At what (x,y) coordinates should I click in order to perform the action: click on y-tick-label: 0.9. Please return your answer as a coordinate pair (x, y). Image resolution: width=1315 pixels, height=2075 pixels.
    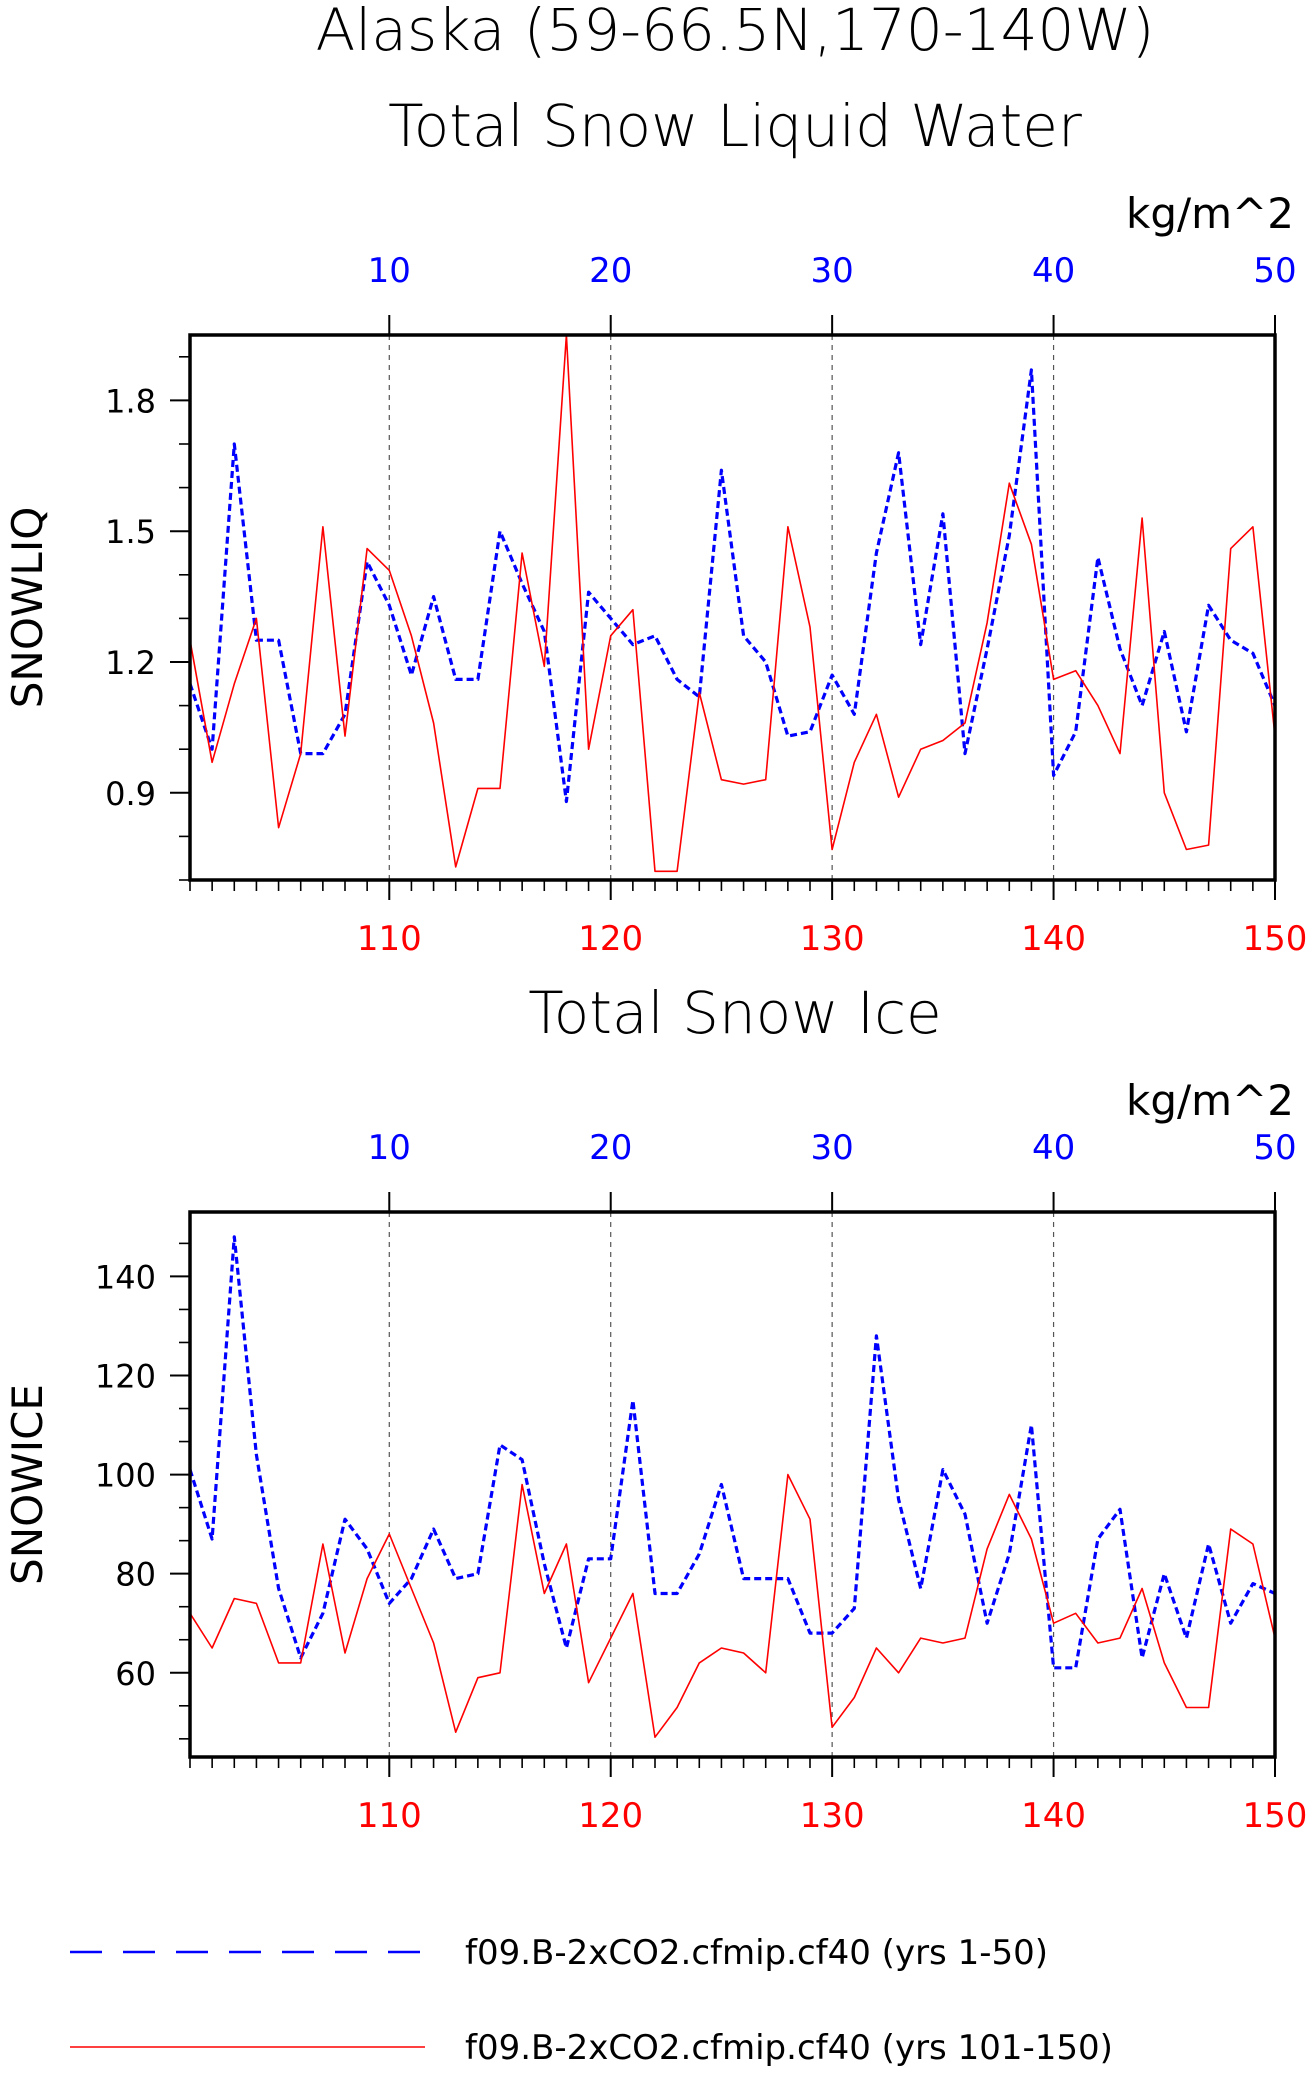
    Looking at the image, I should click on (130, 794).